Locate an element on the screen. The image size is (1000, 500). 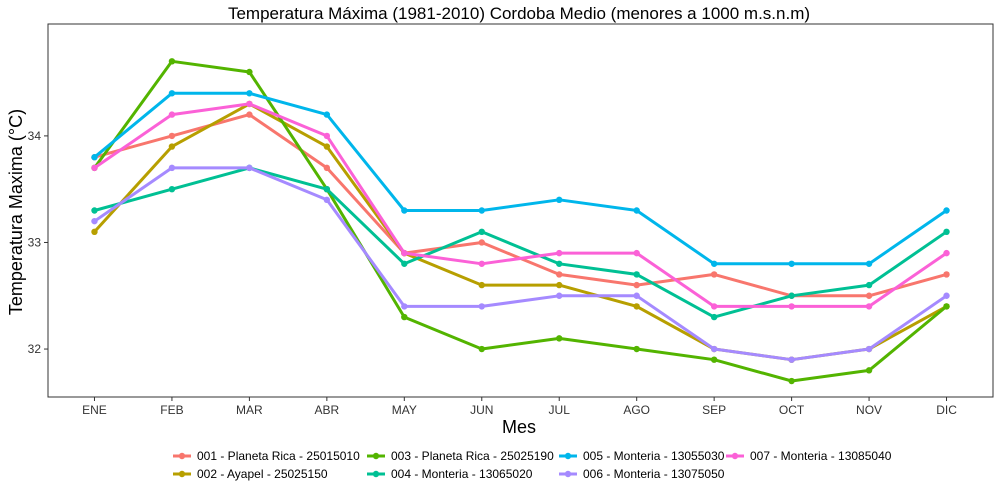
y-axis: 32 33 34 is located at coordinates (38, 242).